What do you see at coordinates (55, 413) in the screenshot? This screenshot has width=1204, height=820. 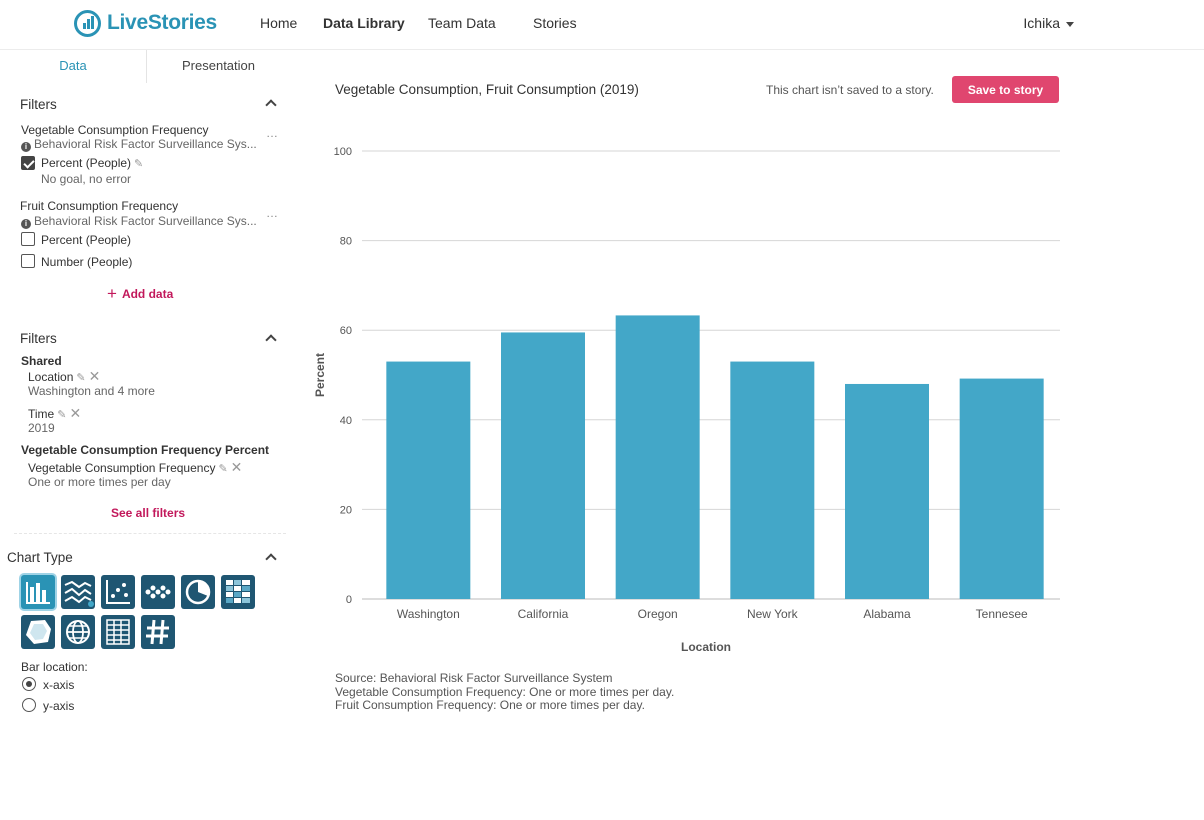 I see `filter-time: Time ✎ ✕` at bounding box center [55, 413].